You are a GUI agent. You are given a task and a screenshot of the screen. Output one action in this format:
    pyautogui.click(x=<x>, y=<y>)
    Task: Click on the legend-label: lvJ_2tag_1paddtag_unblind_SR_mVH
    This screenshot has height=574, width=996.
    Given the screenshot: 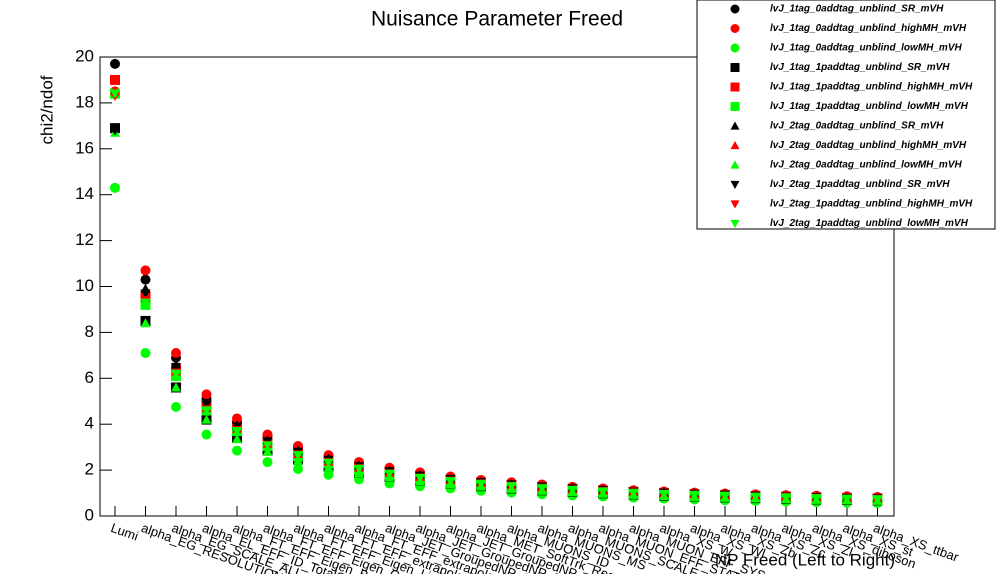 What is the action you would take?
    pyautogui.click(x=860, y=184)
    